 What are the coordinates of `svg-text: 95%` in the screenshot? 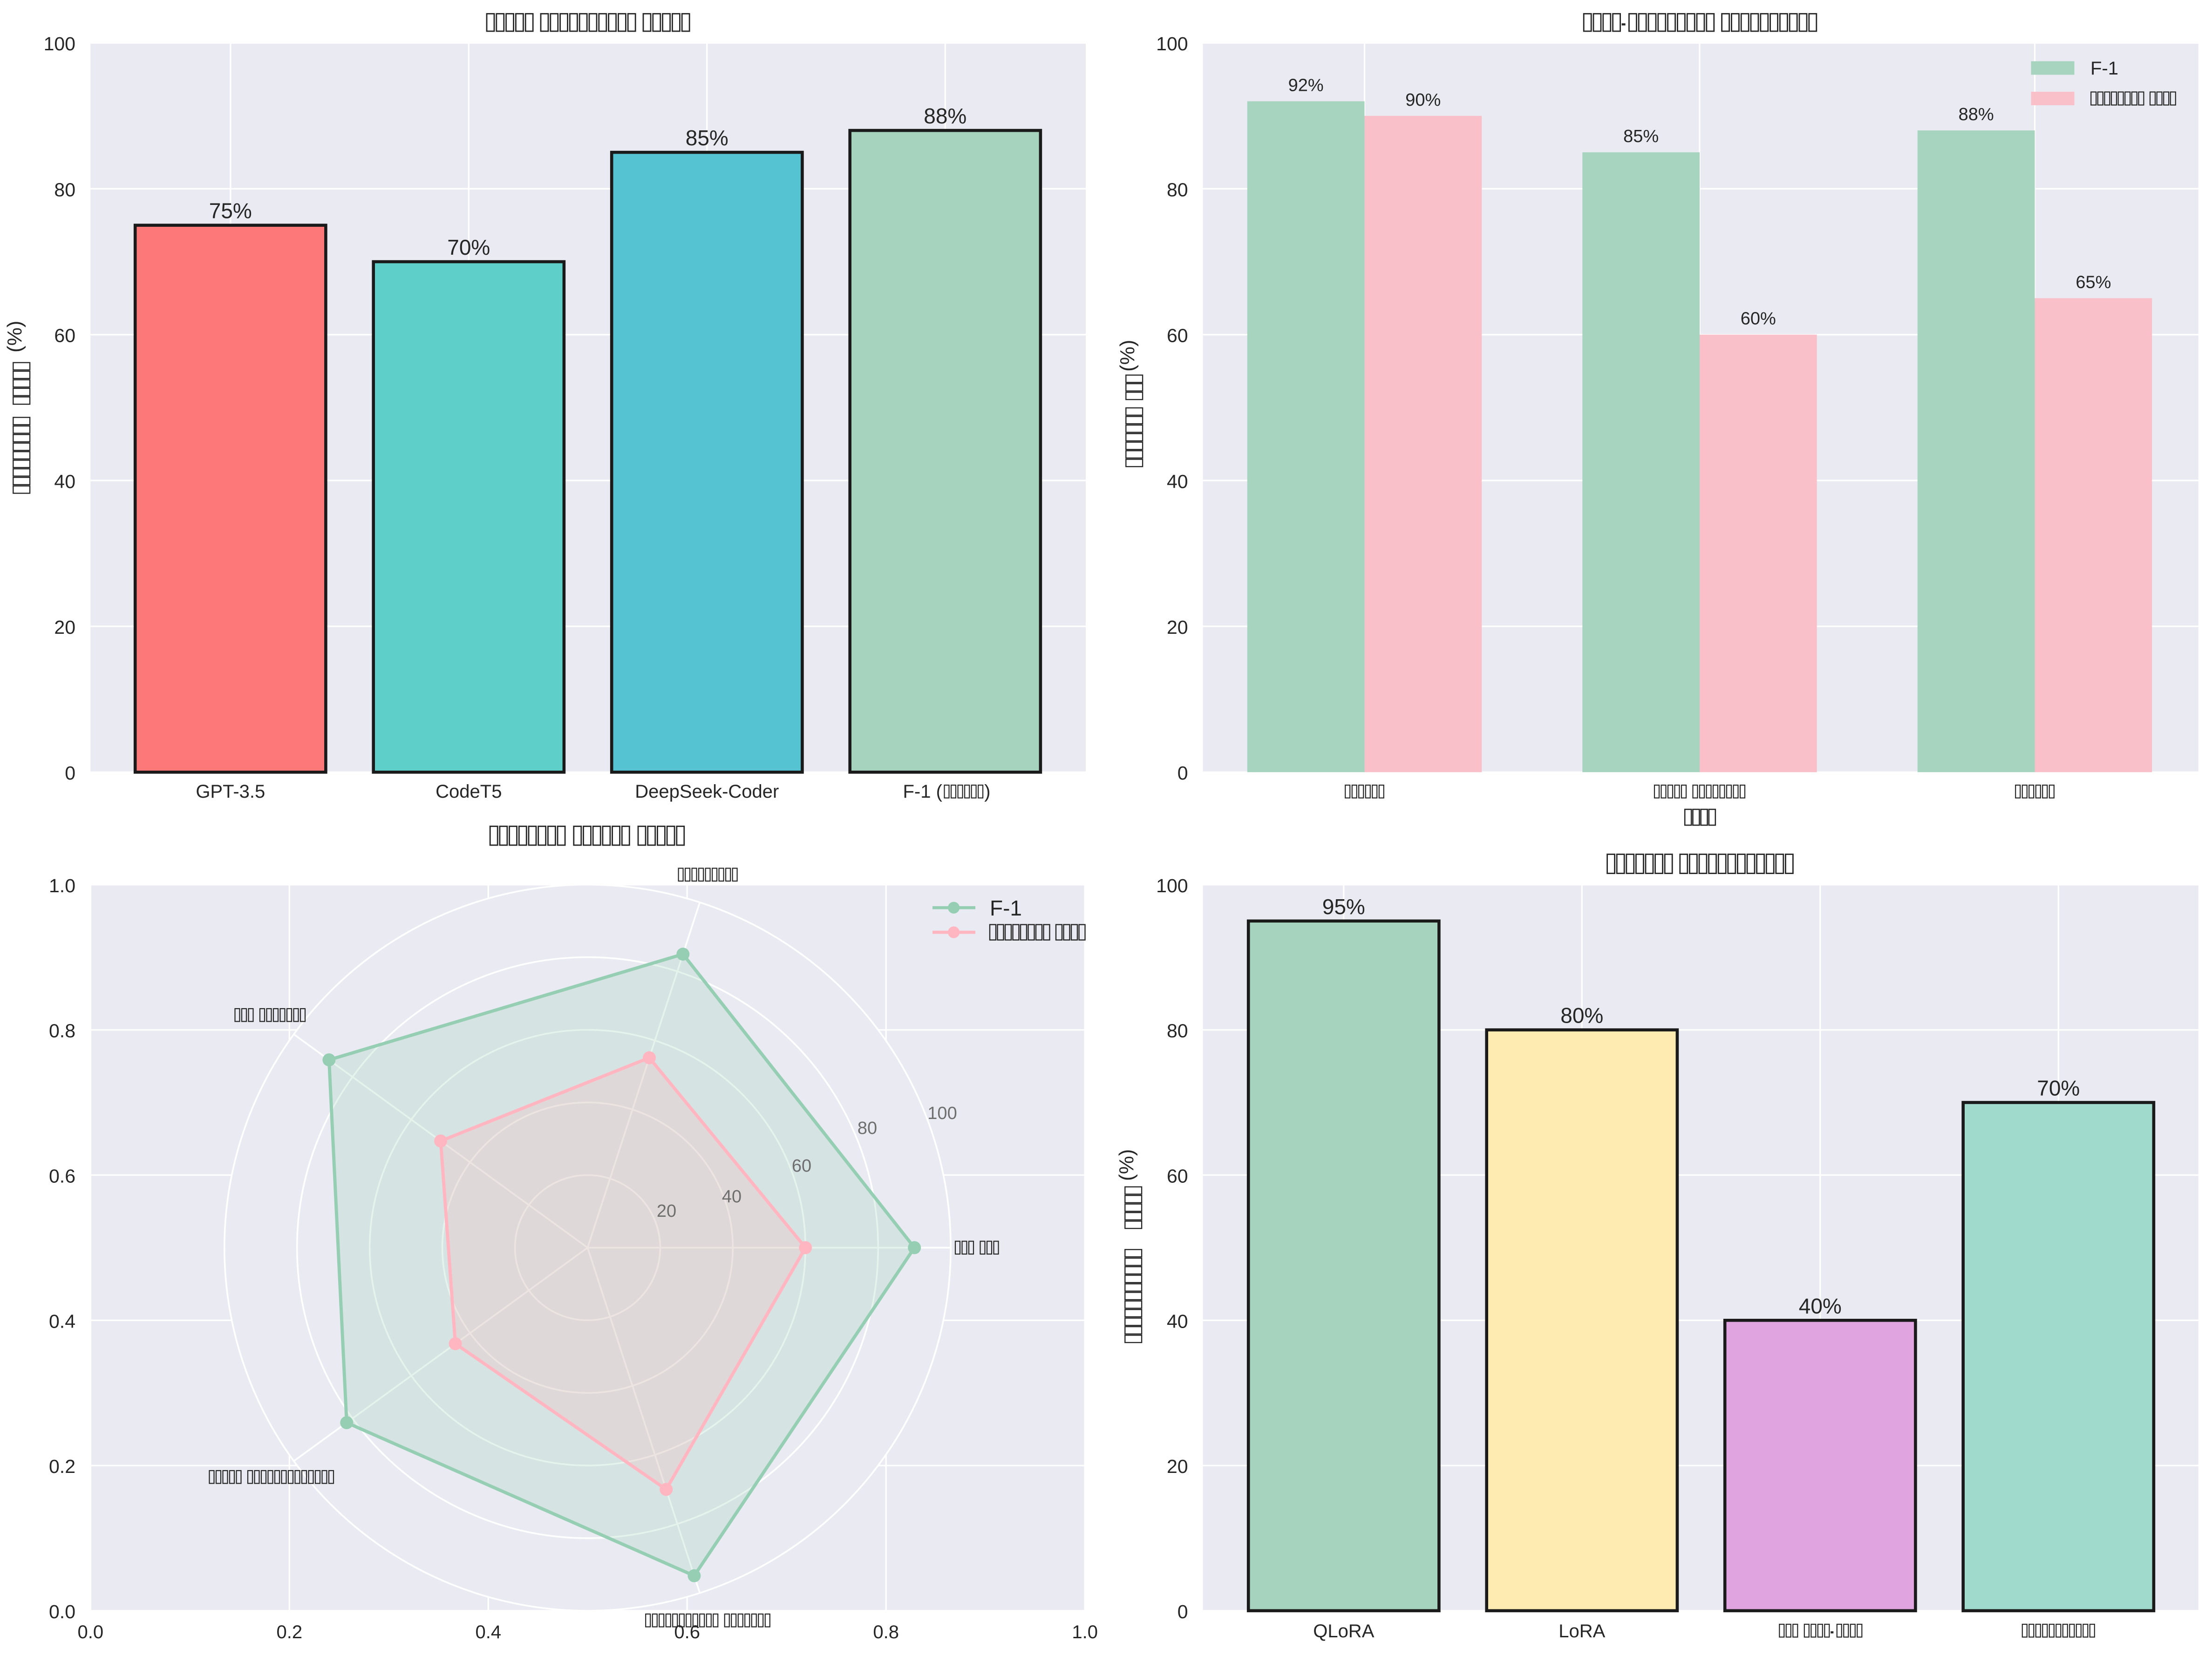 It's located at (1343, 907).